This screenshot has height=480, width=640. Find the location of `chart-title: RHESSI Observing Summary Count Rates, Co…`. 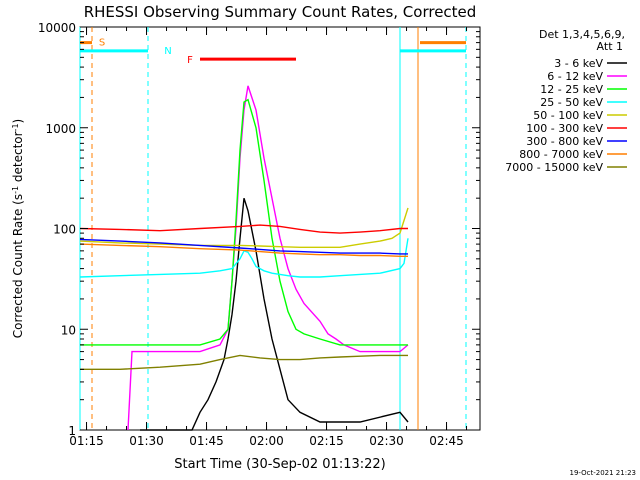

chart-title: RHESSI Observing Summary Count Rates, Co… is located at coordinates (280, 12).